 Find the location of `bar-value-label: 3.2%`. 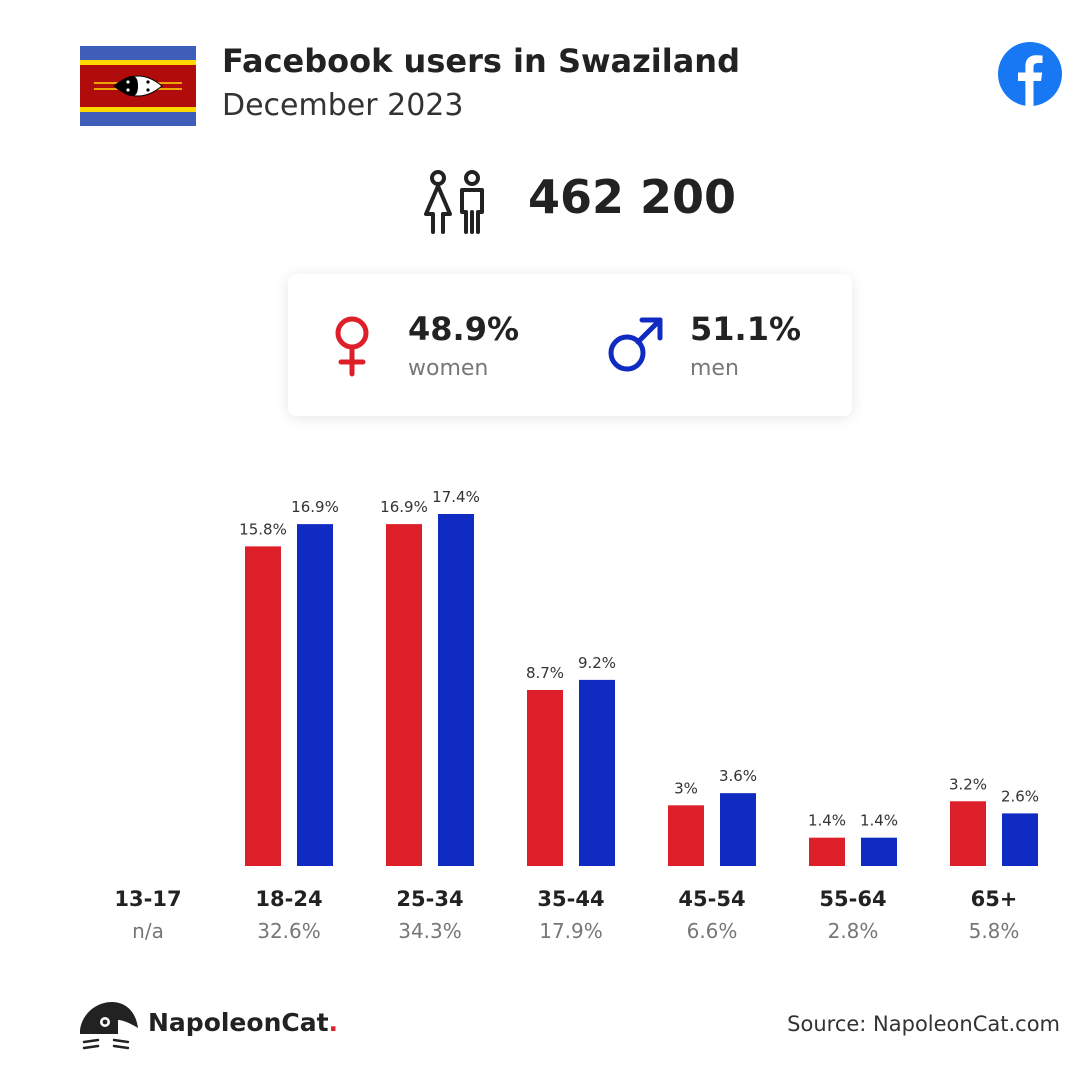

bar-value-label: 3.2% is located at coordinates (968, 784).